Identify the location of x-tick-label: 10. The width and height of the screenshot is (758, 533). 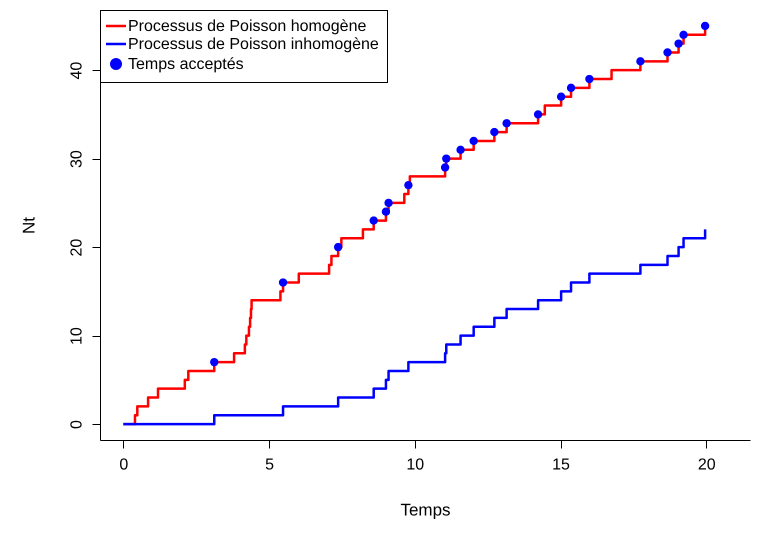
(415, 465).